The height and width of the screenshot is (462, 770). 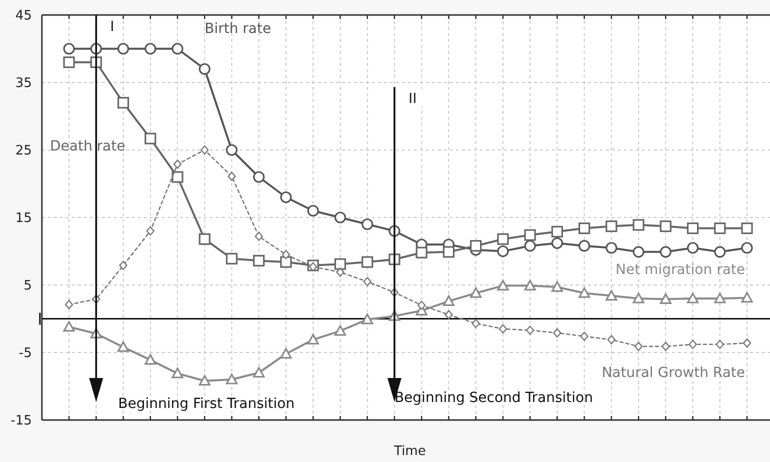 What do you see at coordinates (112, 27) in the screenshot?
I see `annotation: I` at bounding box center [112, 27].